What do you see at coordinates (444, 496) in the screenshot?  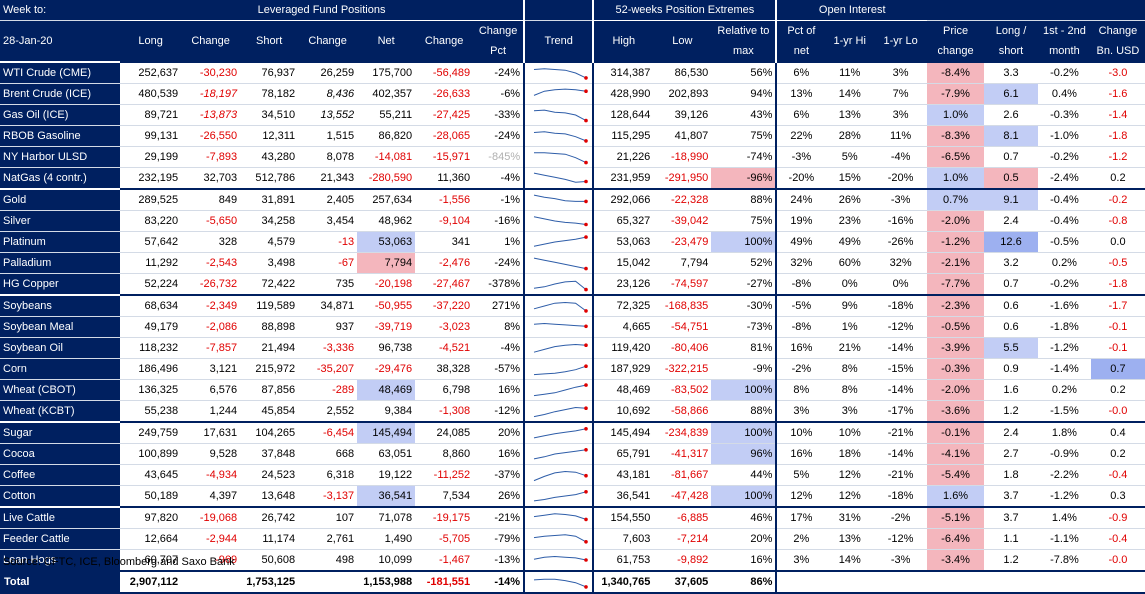 I see `cell-change-net: 7,534` at bounding box center [444, 496].